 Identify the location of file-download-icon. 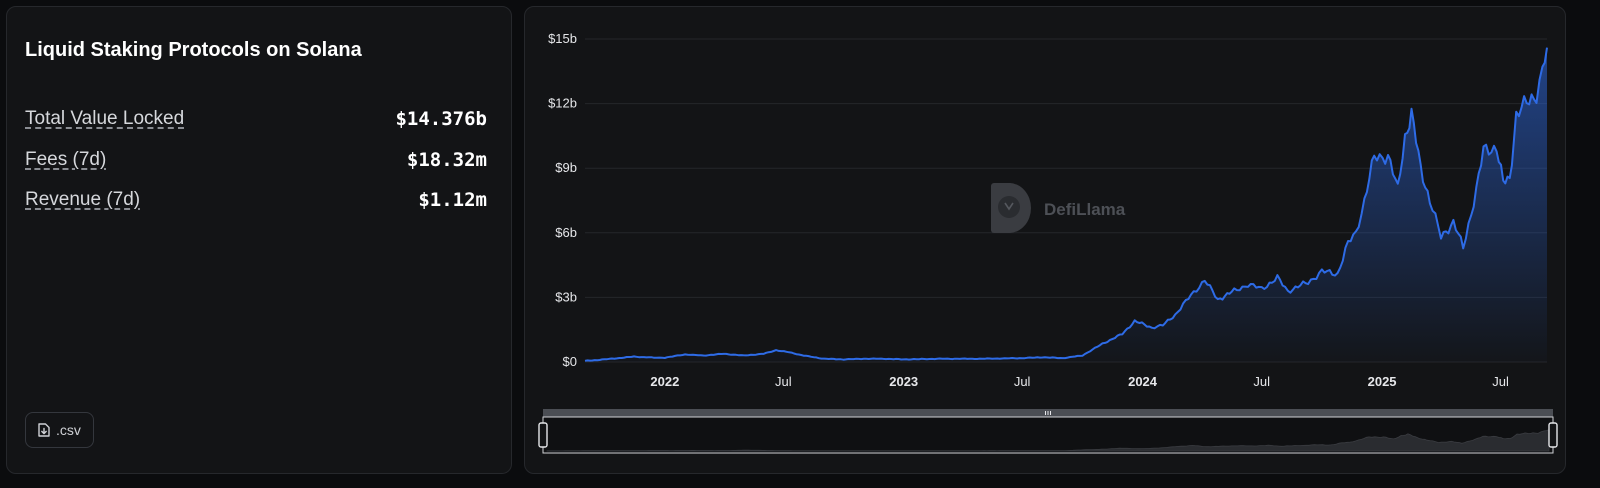
(44, 430).